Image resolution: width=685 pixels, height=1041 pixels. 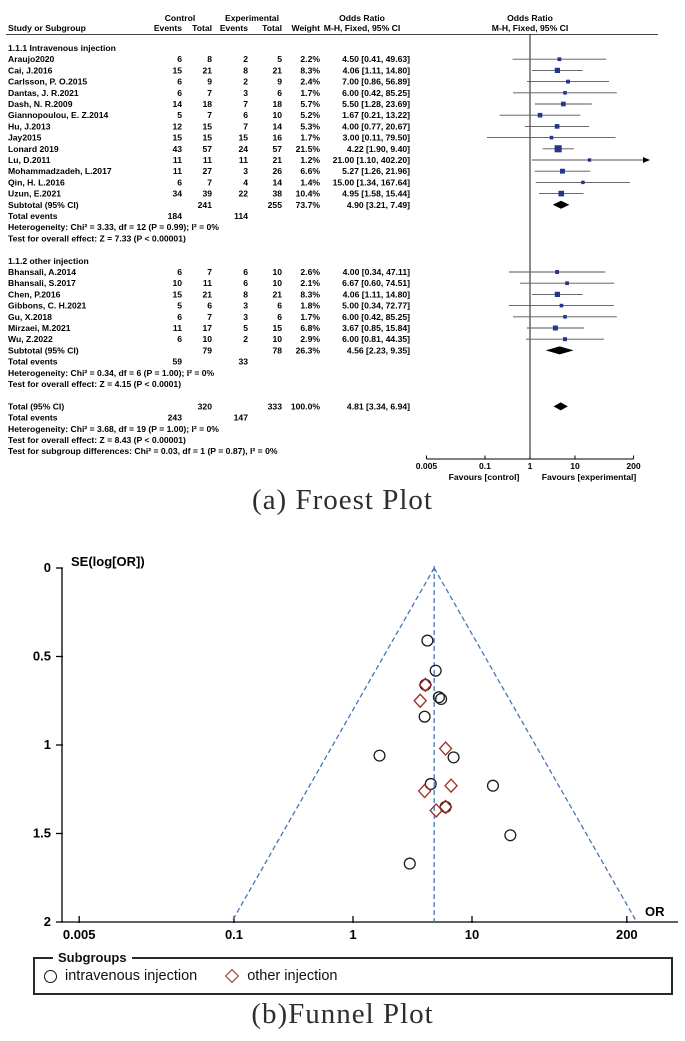 What do you see at coordinates (353, 976) in the screenshot?
I see `legend-items: intravenous injection other injection` at bounding box center [353, 976].